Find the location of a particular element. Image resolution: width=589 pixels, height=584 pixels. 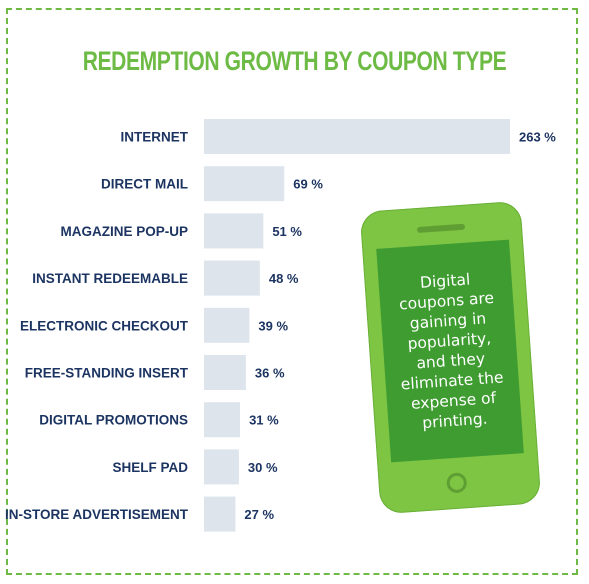

category-label: FREE-STANDING INSERT is located at coordinates (107, 373).